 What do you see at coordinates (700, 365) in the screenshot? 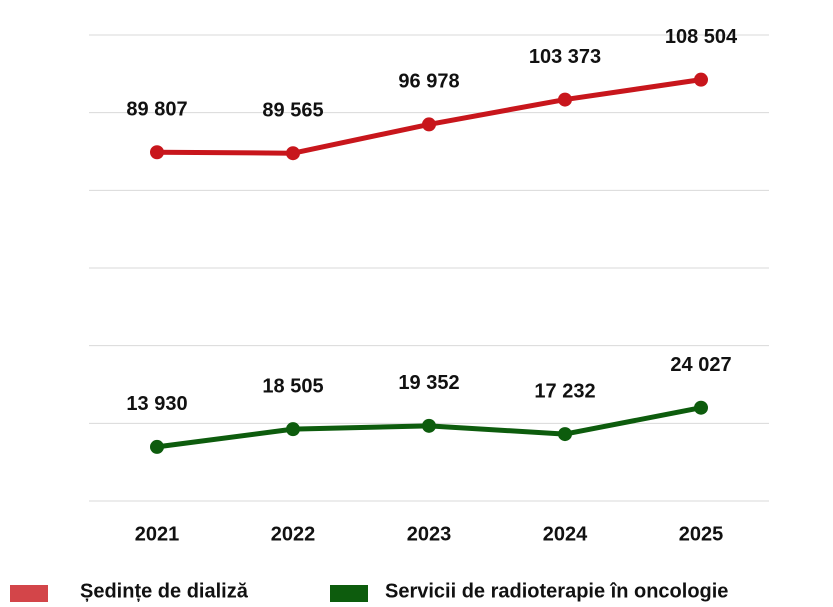
I see `data-label: 24 027` at bounding box center [700, 365].